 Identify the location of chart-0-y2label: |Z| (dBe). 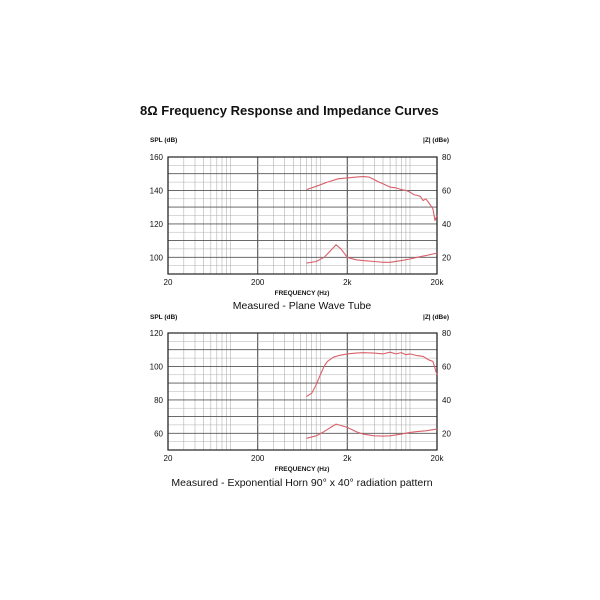
(436, 140).